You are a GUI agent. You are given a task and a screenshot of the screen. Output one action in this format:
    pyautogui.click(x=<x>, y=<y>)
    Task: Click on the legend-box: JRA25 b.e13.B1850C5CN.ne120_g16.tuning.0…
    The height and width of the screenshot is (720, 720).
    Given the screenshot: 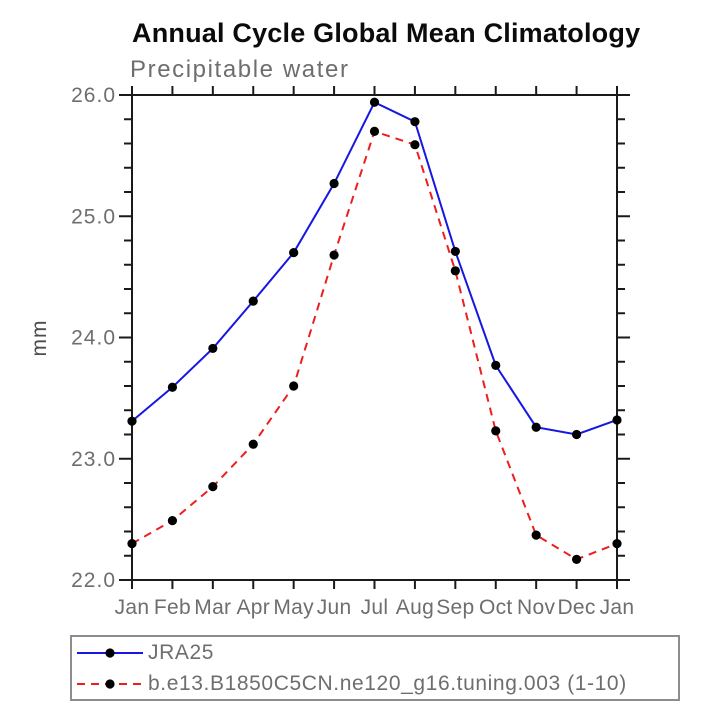 What is the action you would take?
    pyautogui.click(x=375, y=668)
    